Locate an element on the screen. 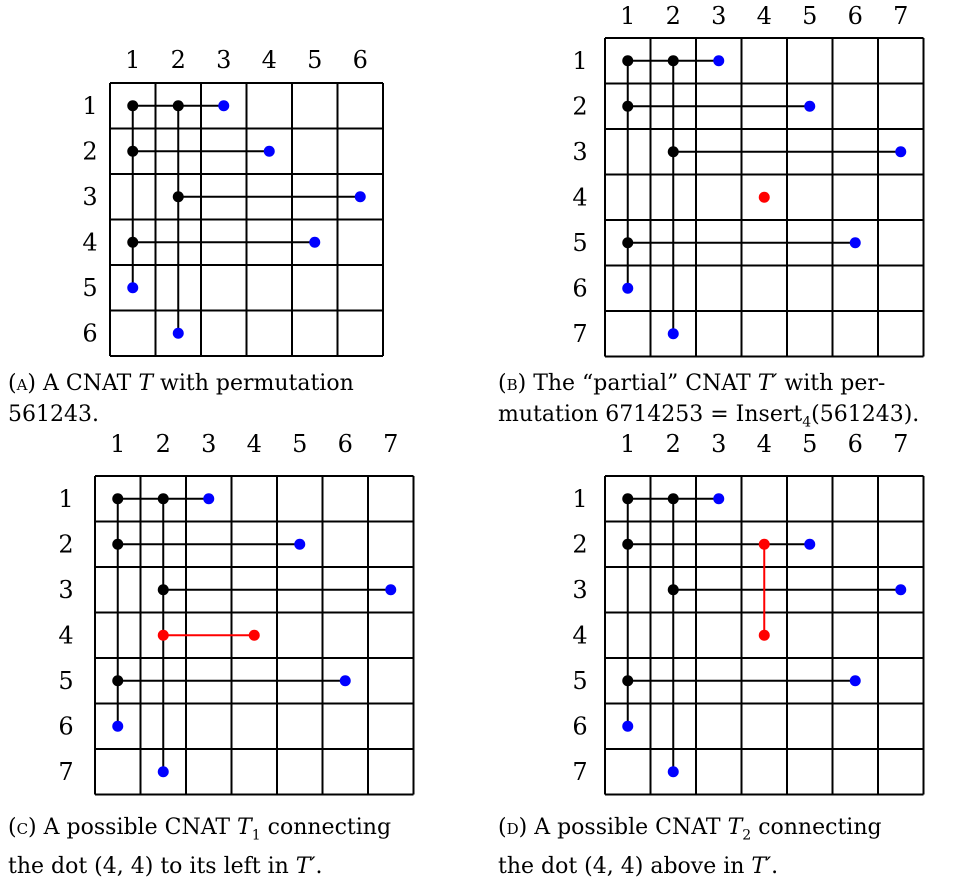 The image size is (966, 882). caption-d-tag: (d) is located at coordinates (513, 827).